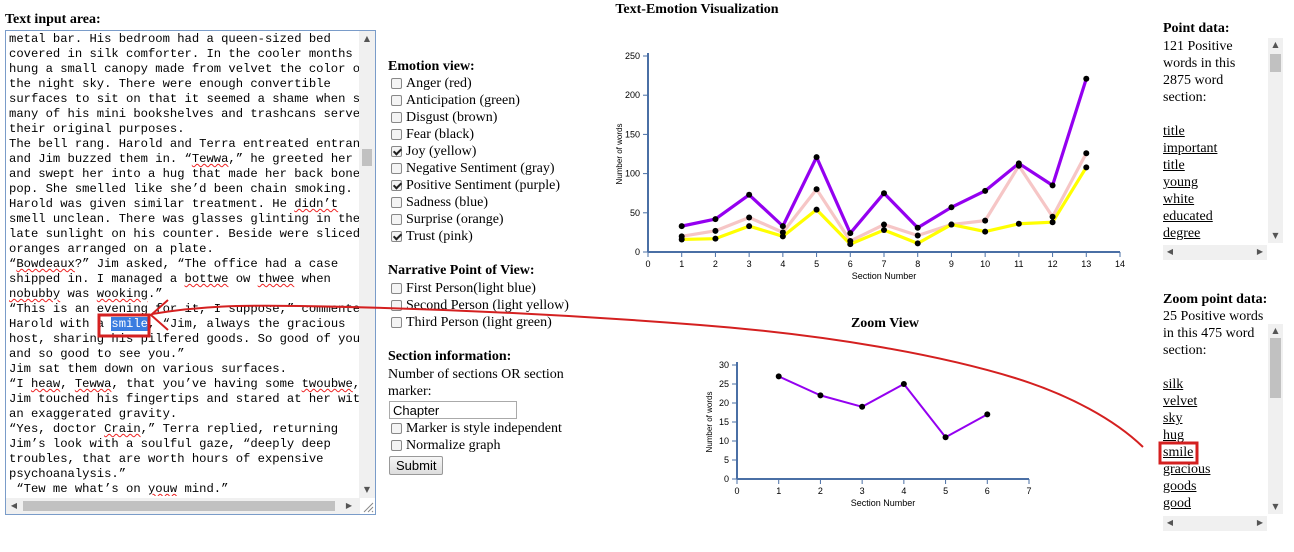  I want to click on zoom-scroll-down-icon: ▼, so click(1275, 506).